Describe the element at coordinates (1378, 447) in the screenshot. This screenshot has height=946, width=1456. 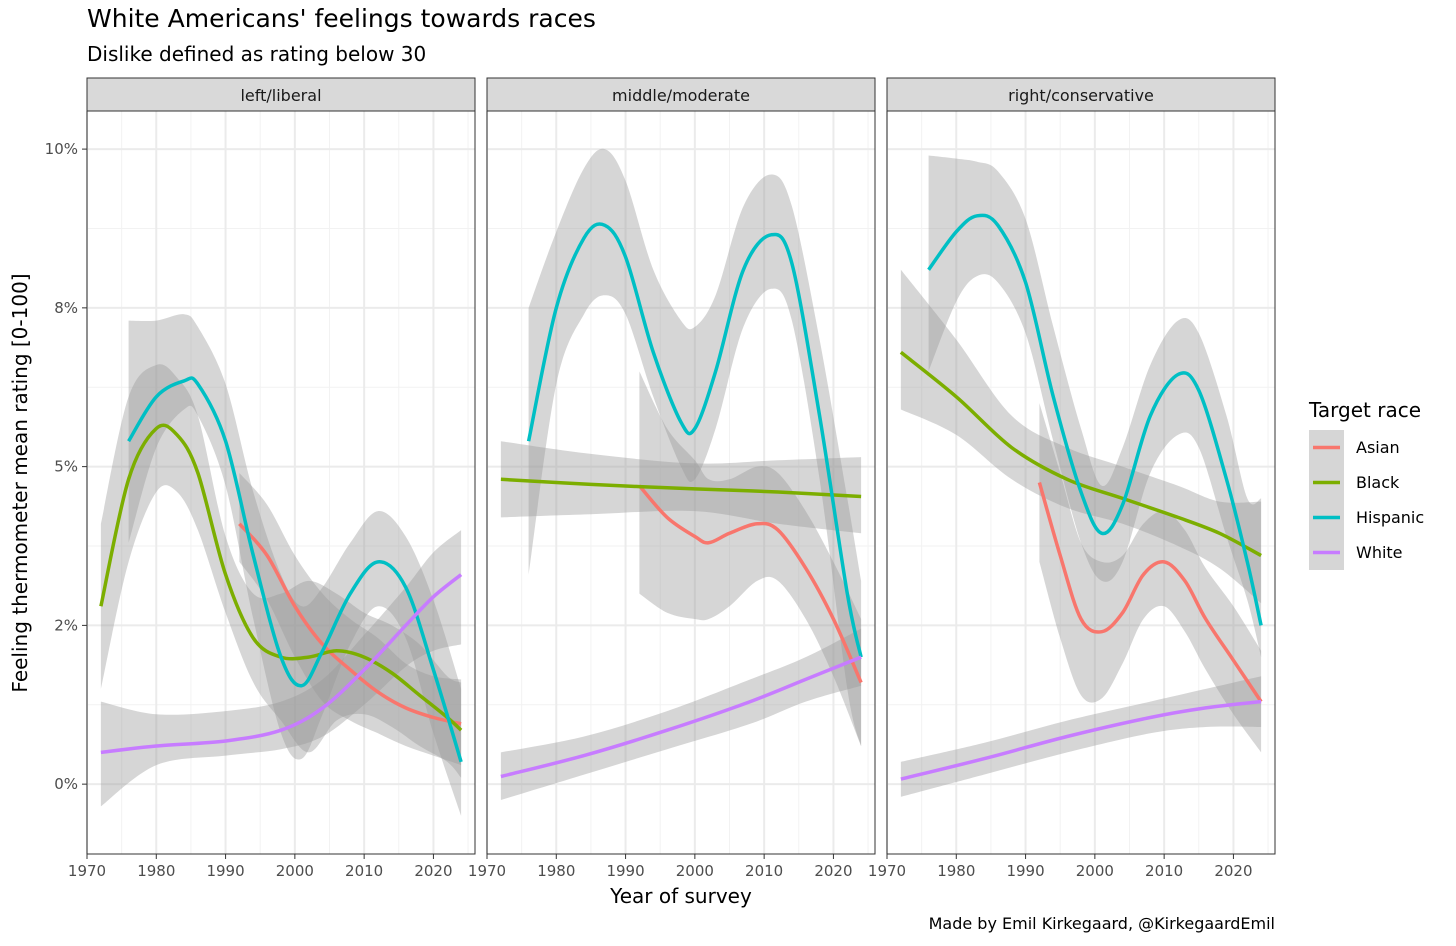
I see `legend-label-asian: Asian` at that location.